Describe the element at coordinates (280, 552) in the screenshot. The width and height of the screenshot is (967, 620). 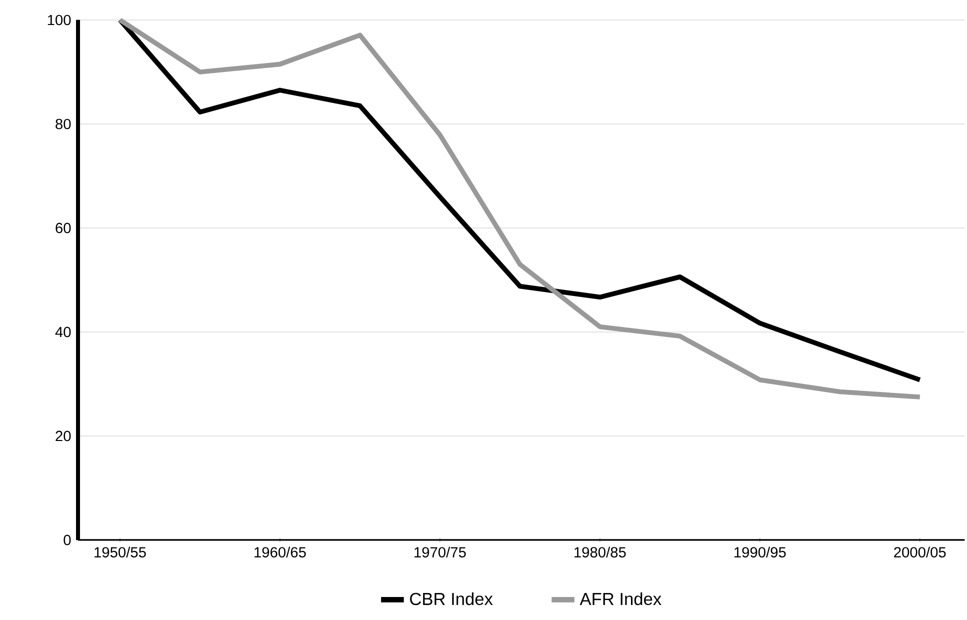
I see `x-tick-label: 1960/65` at that location.